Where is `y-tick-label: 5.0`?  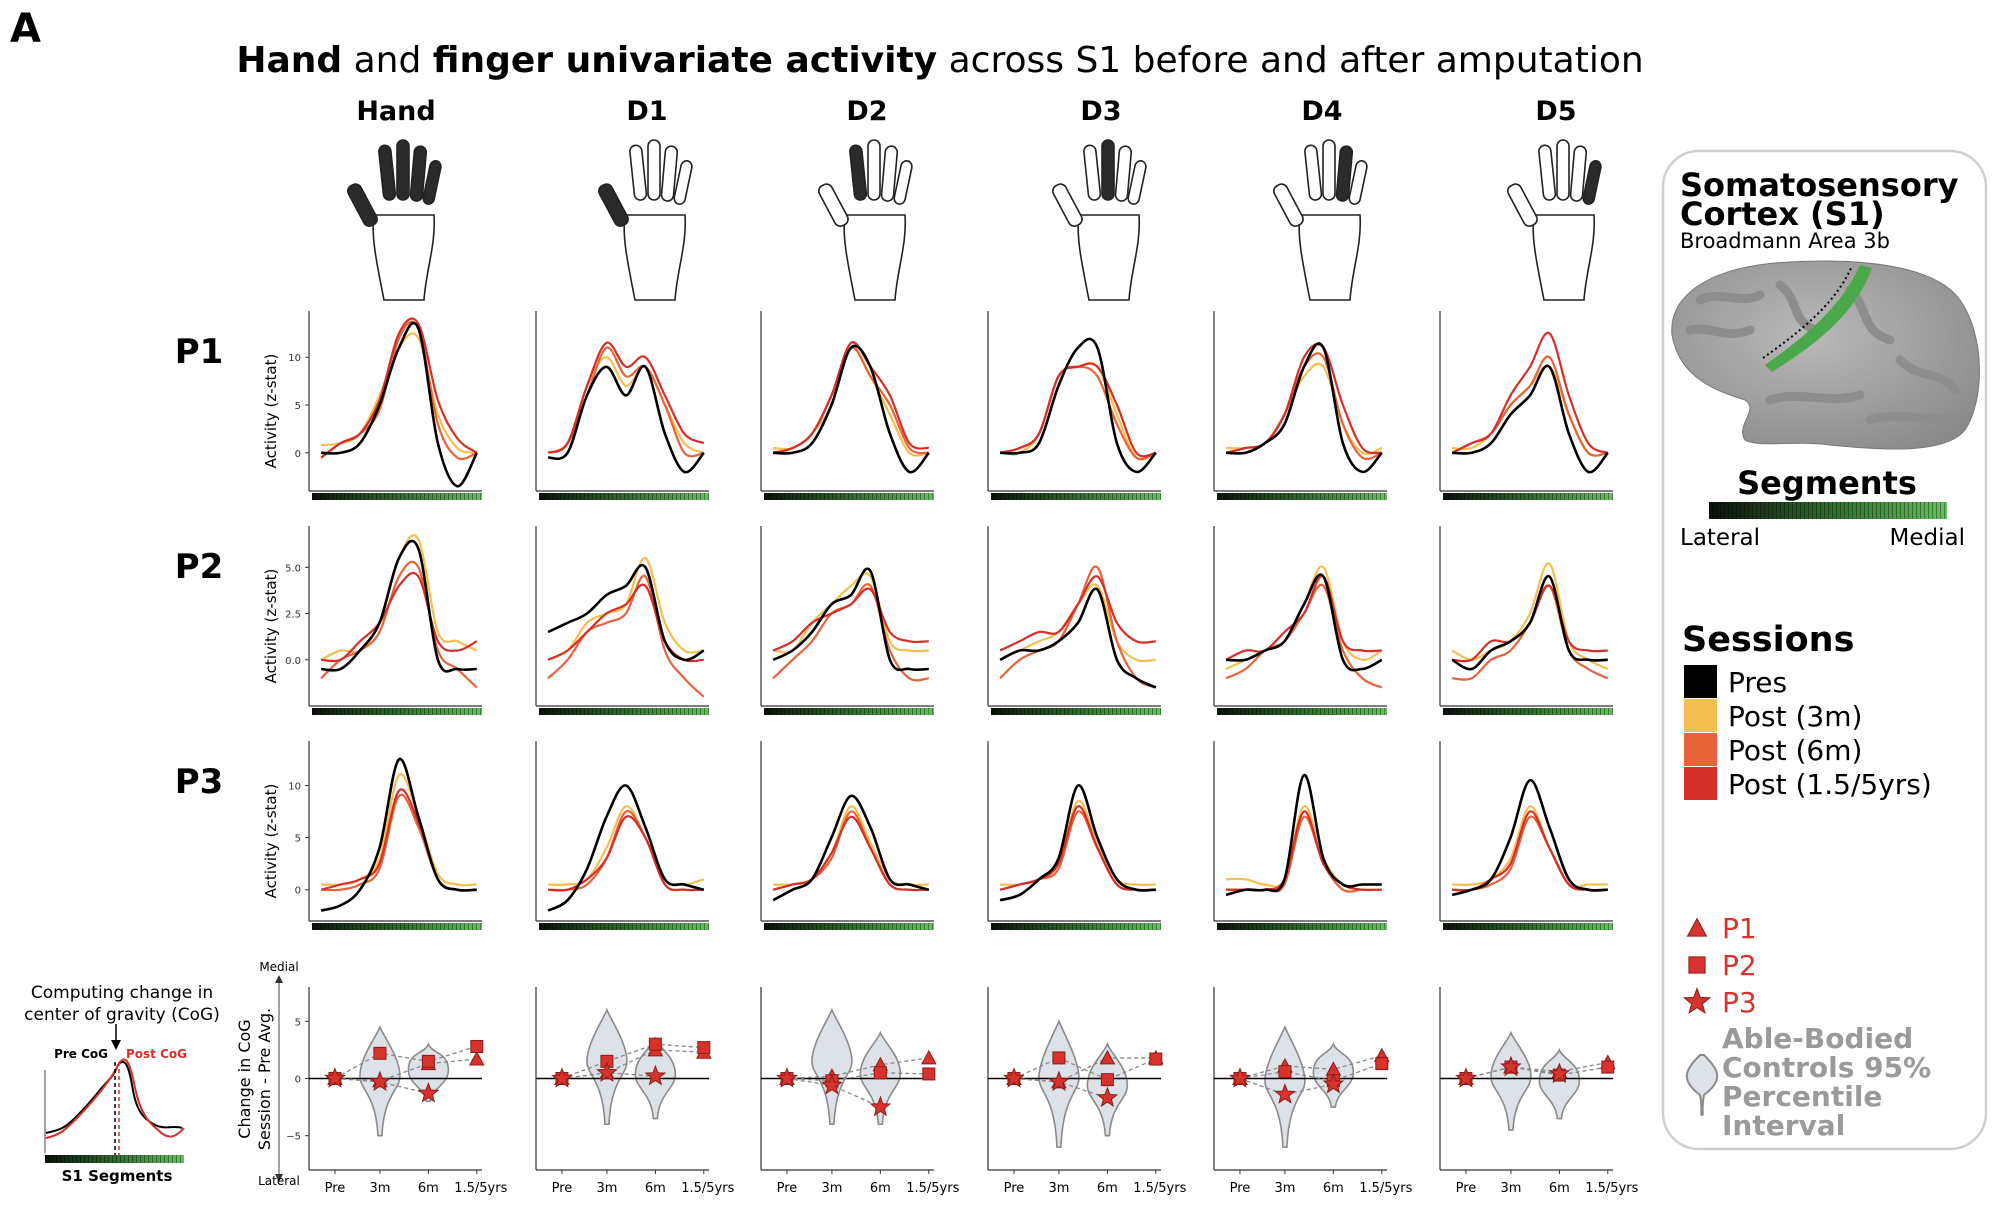
y-tick-label: 5.0 is located at coordinates (293, 568).